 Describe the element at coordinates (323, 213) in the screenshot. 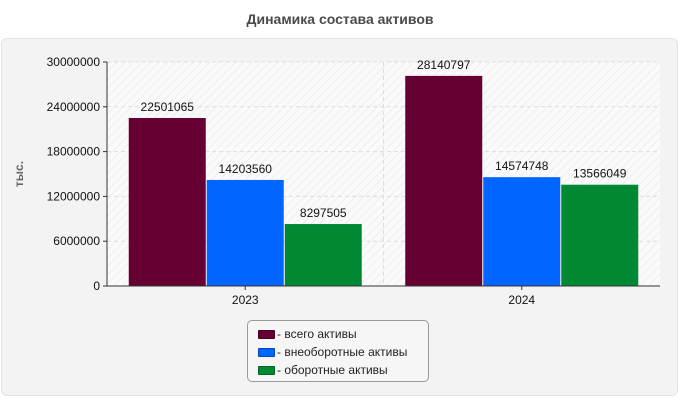

I see `data-label: 8297505` at that location.